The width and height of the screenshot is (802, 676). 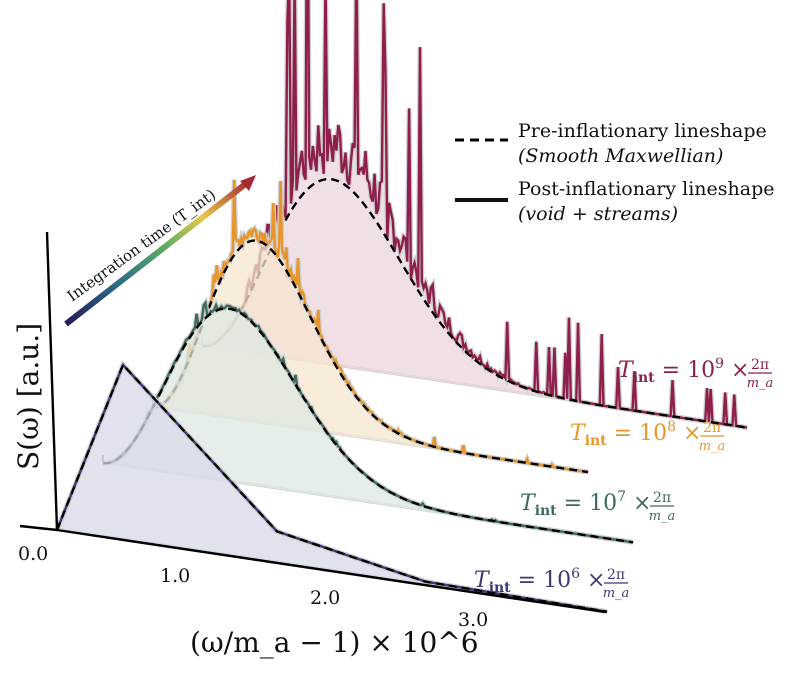 I want to click on legend-sublabel: (Smooth Maxwellian), so click(x=620, y=156).